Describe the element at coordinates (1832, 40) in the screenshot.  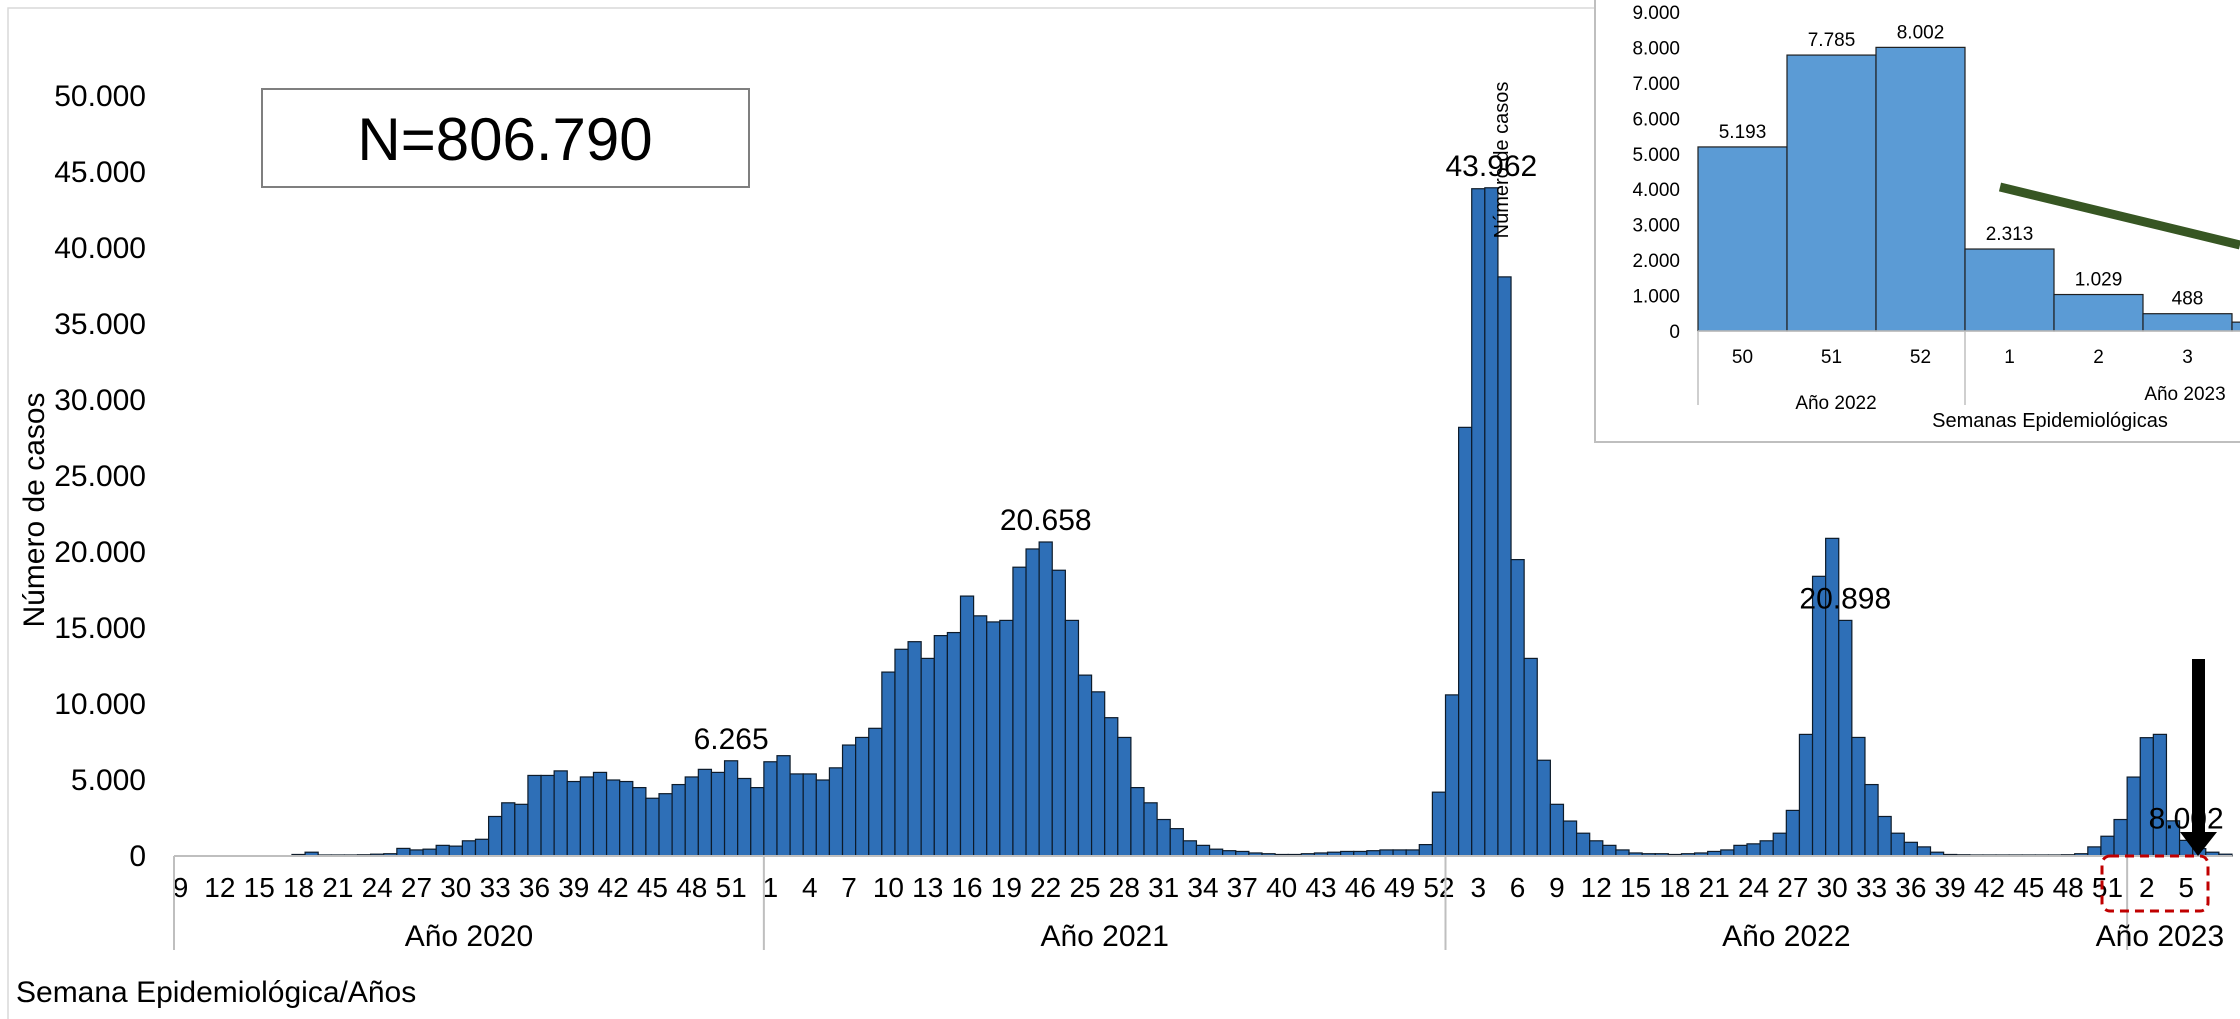
I see `inset-data-label: 7.785` at that location.